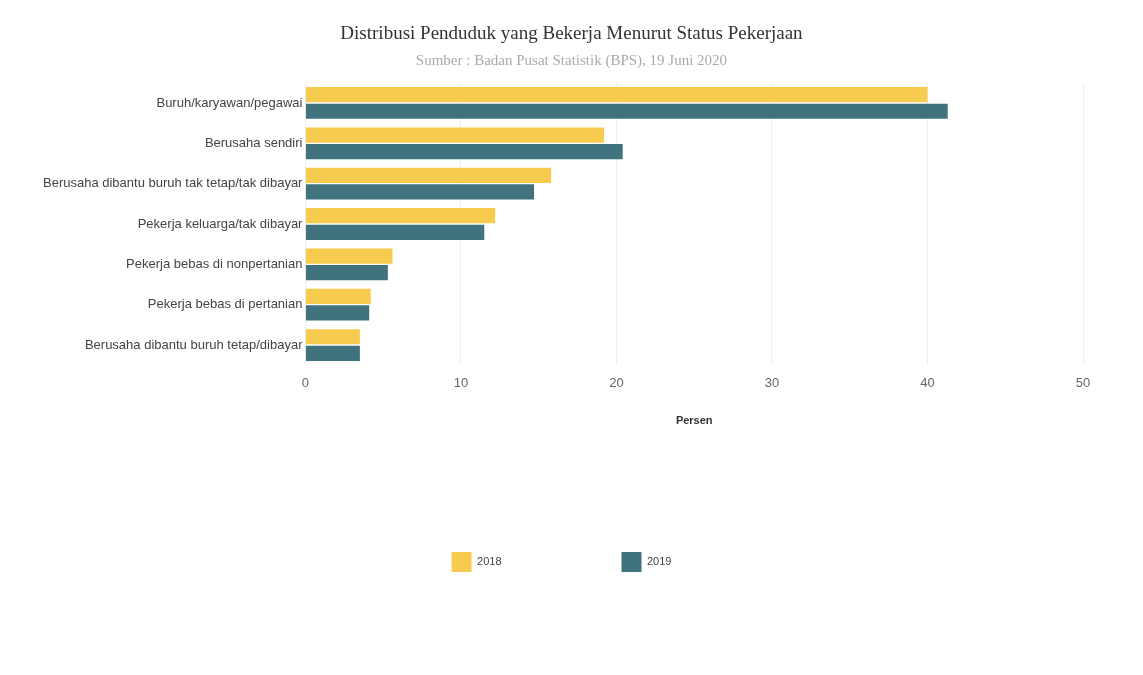  Describe the element at coordinates (229, 102) in the screenshot. I see `y-tick-label: Buruh/karyawan/pegawai` at that location.